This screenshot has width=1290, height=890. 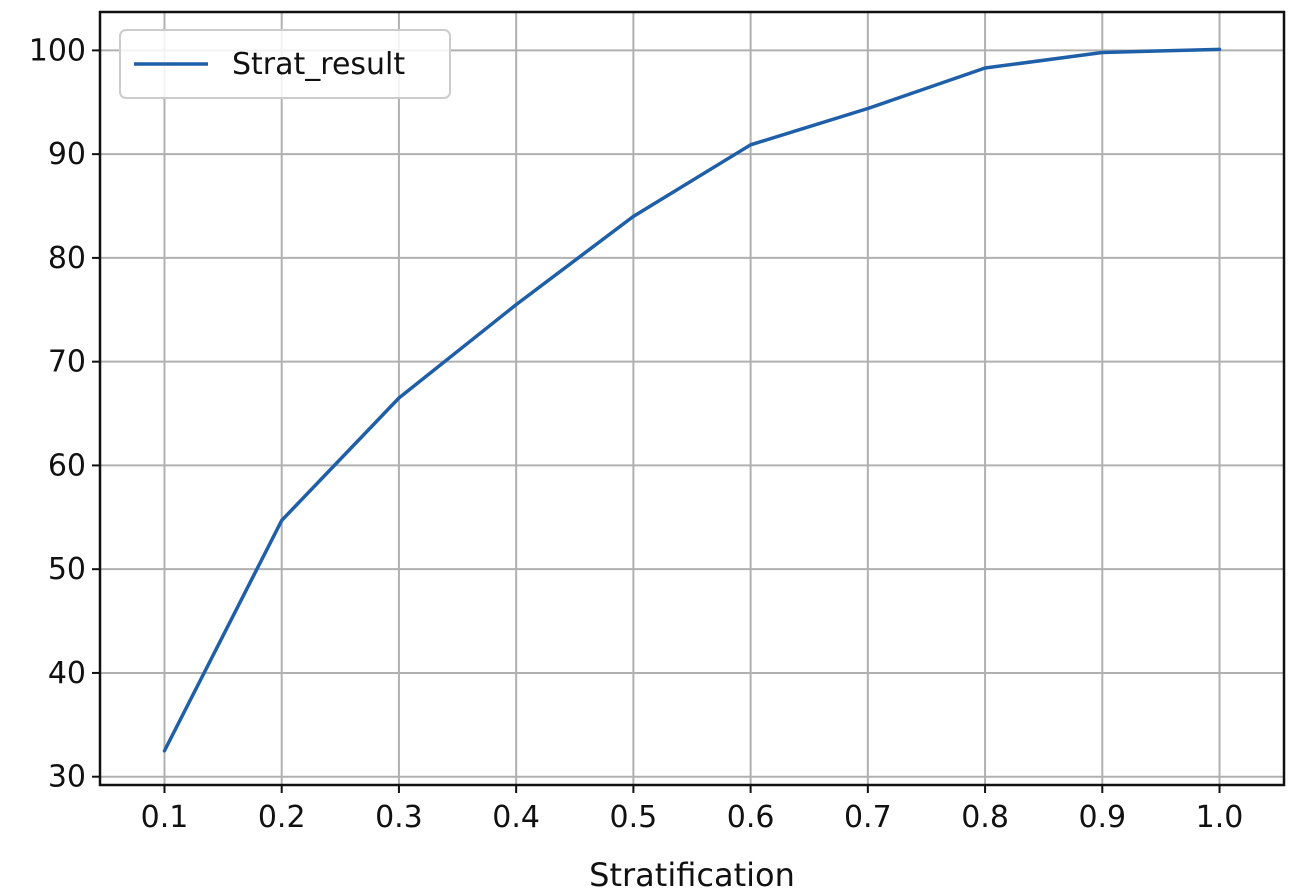 I want to click on y-tick-label: 100, so click(x=57, y=50).